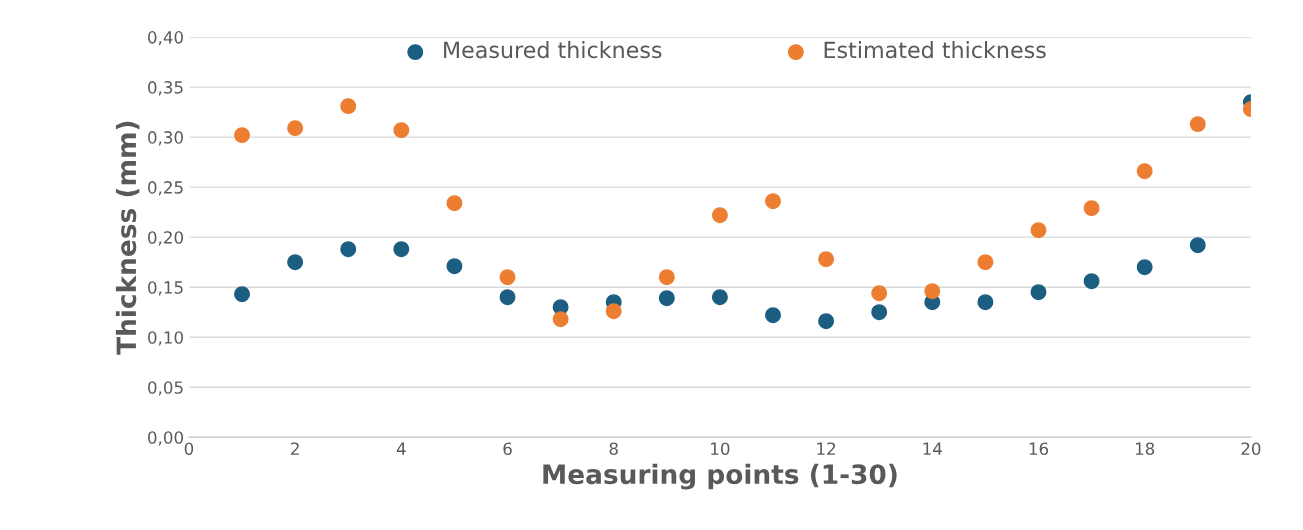  Describe the element at coordinates (932, 448) in the screenshot. I see `x-tick-label: 14` at that location.